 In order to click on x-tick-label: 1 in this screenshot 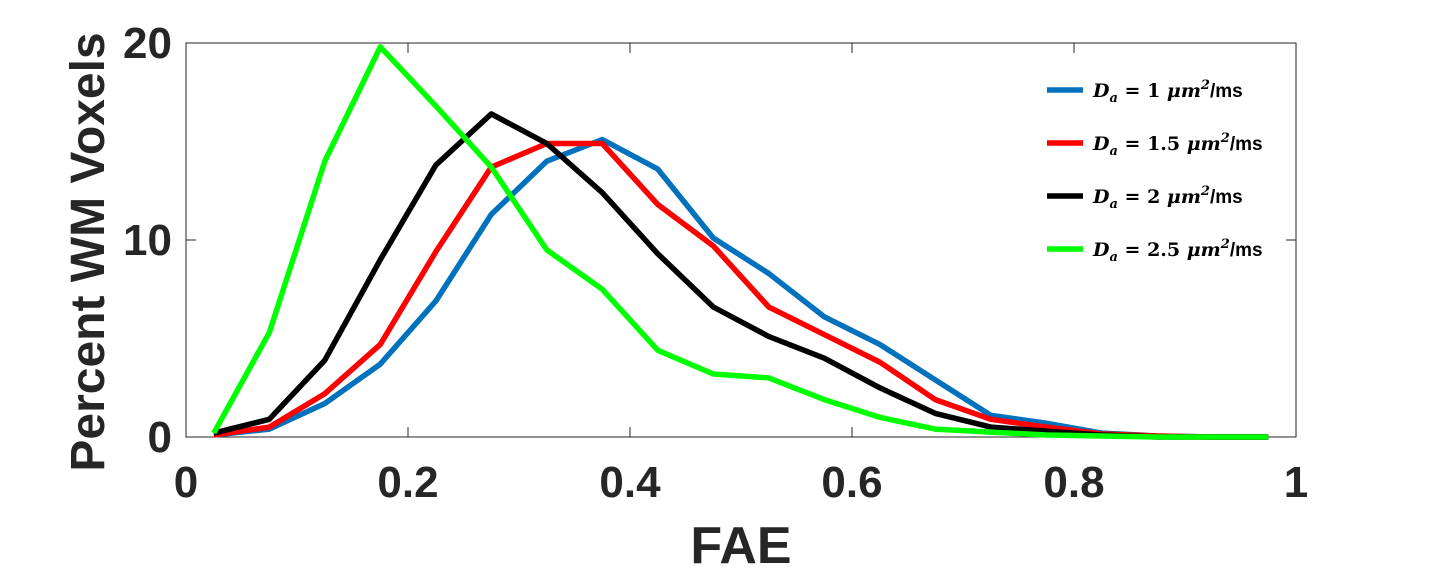, I will do `click(1296, 482)`.